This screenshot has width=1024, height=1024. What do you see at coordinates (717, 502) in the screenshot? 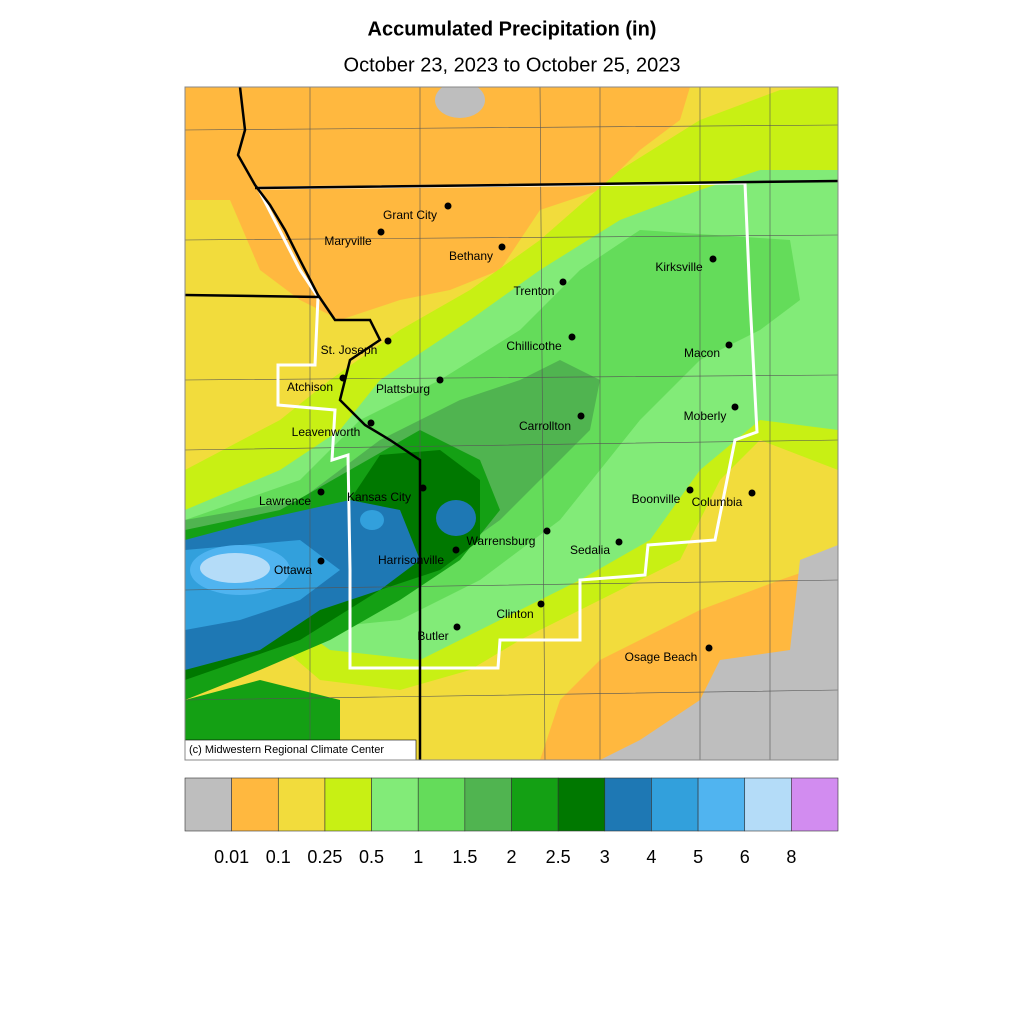
I see `city-label: Columbia` at bounding box center [717, 502].